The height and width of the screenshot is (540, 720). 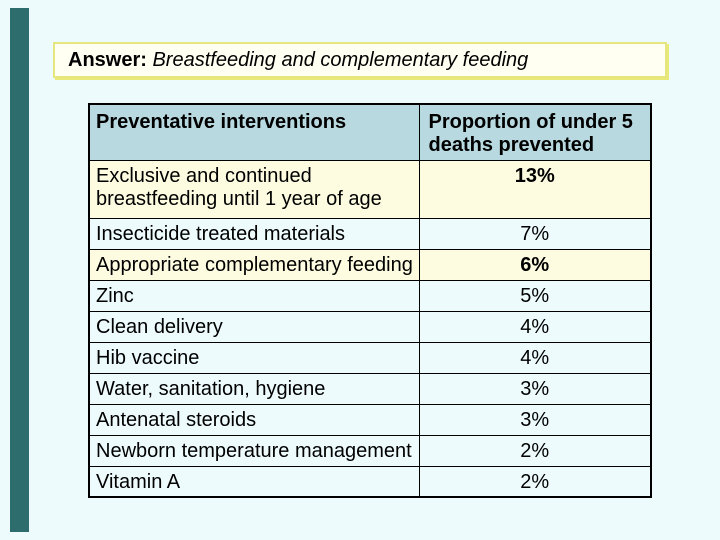 I want to click on column-header-proportion: Proportion of under 5 deaths prevented, so click(x=535, y=132).